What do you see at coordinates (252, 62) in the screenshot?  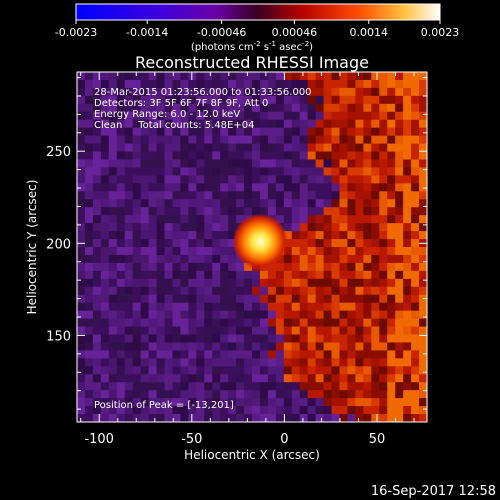 I see `chart-title: Reconstructed RHESSI Image` at bounding box center [252, 62].